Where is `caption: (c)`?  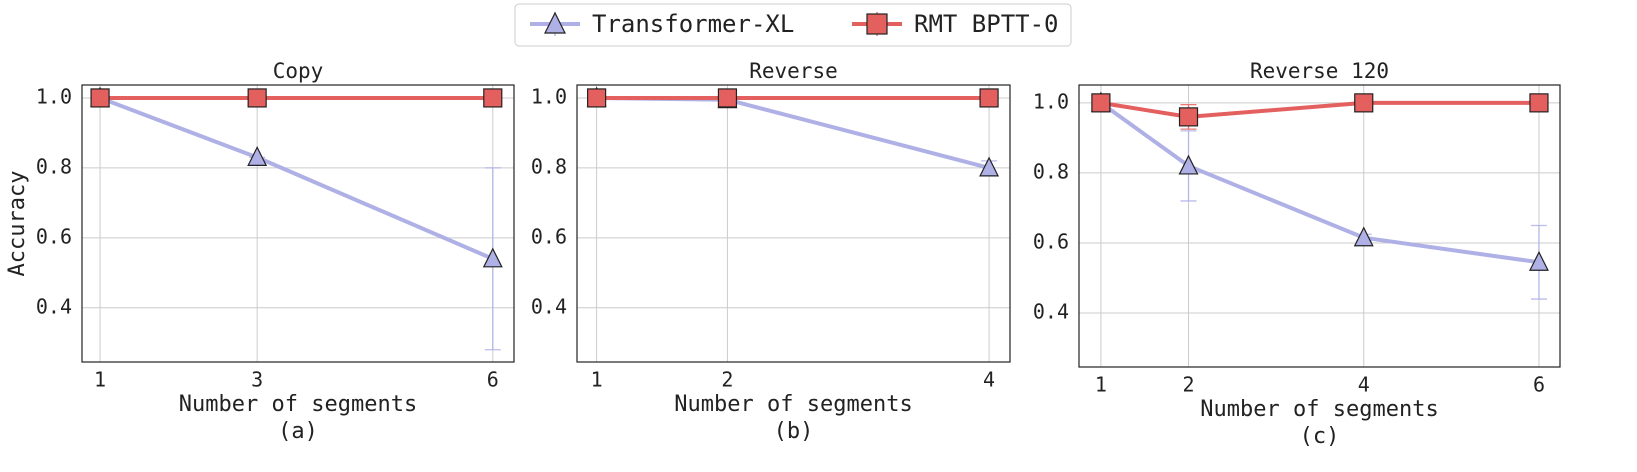
caption: (c) is located at coordinates (1320, 436).